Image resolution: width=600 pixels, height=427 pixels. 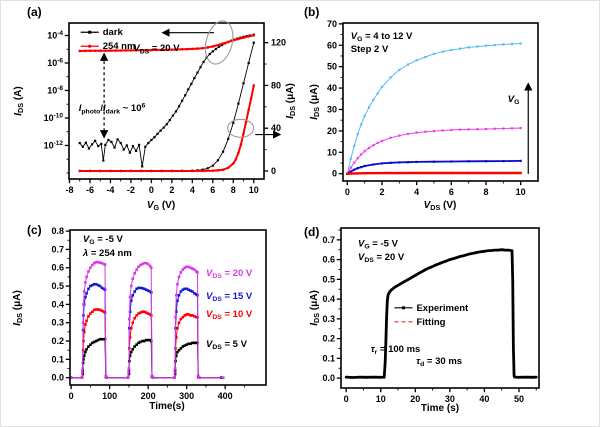 I want to click on c-annotation-text: VG = -5 V, so click(x=103, y=240).